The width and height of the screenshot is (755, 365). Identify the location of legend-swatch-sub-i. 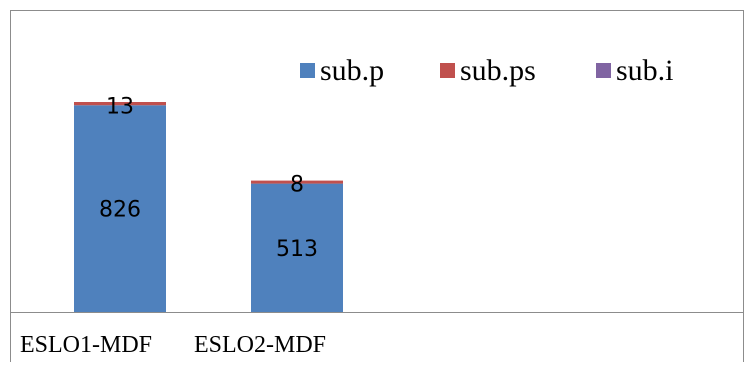
(603, 70).